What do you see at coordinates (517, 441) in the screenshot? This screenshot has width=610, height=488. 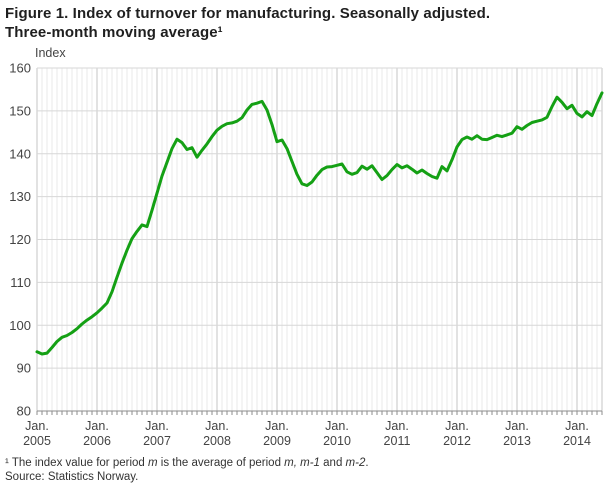 I see `x-tick-label-year: 2013` at bounding box center [517, 441].